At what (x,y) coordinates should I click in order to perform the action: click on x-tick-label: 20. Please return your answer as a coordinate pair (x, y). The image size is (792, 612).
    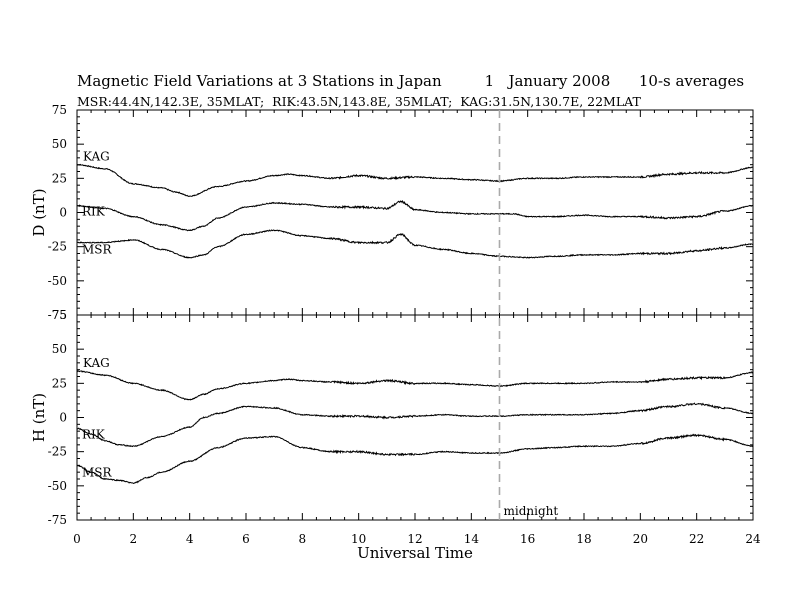
    Looking at the image, I should click on (640, 539).